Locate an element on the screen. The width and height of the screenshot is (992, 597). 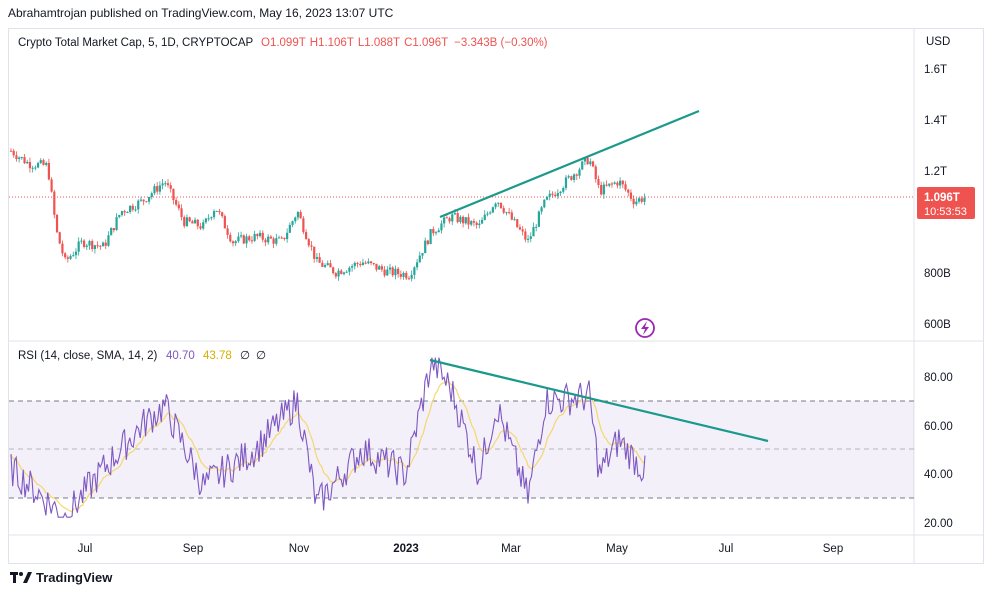
rsi-trendline is located at coordinates (599, 400).